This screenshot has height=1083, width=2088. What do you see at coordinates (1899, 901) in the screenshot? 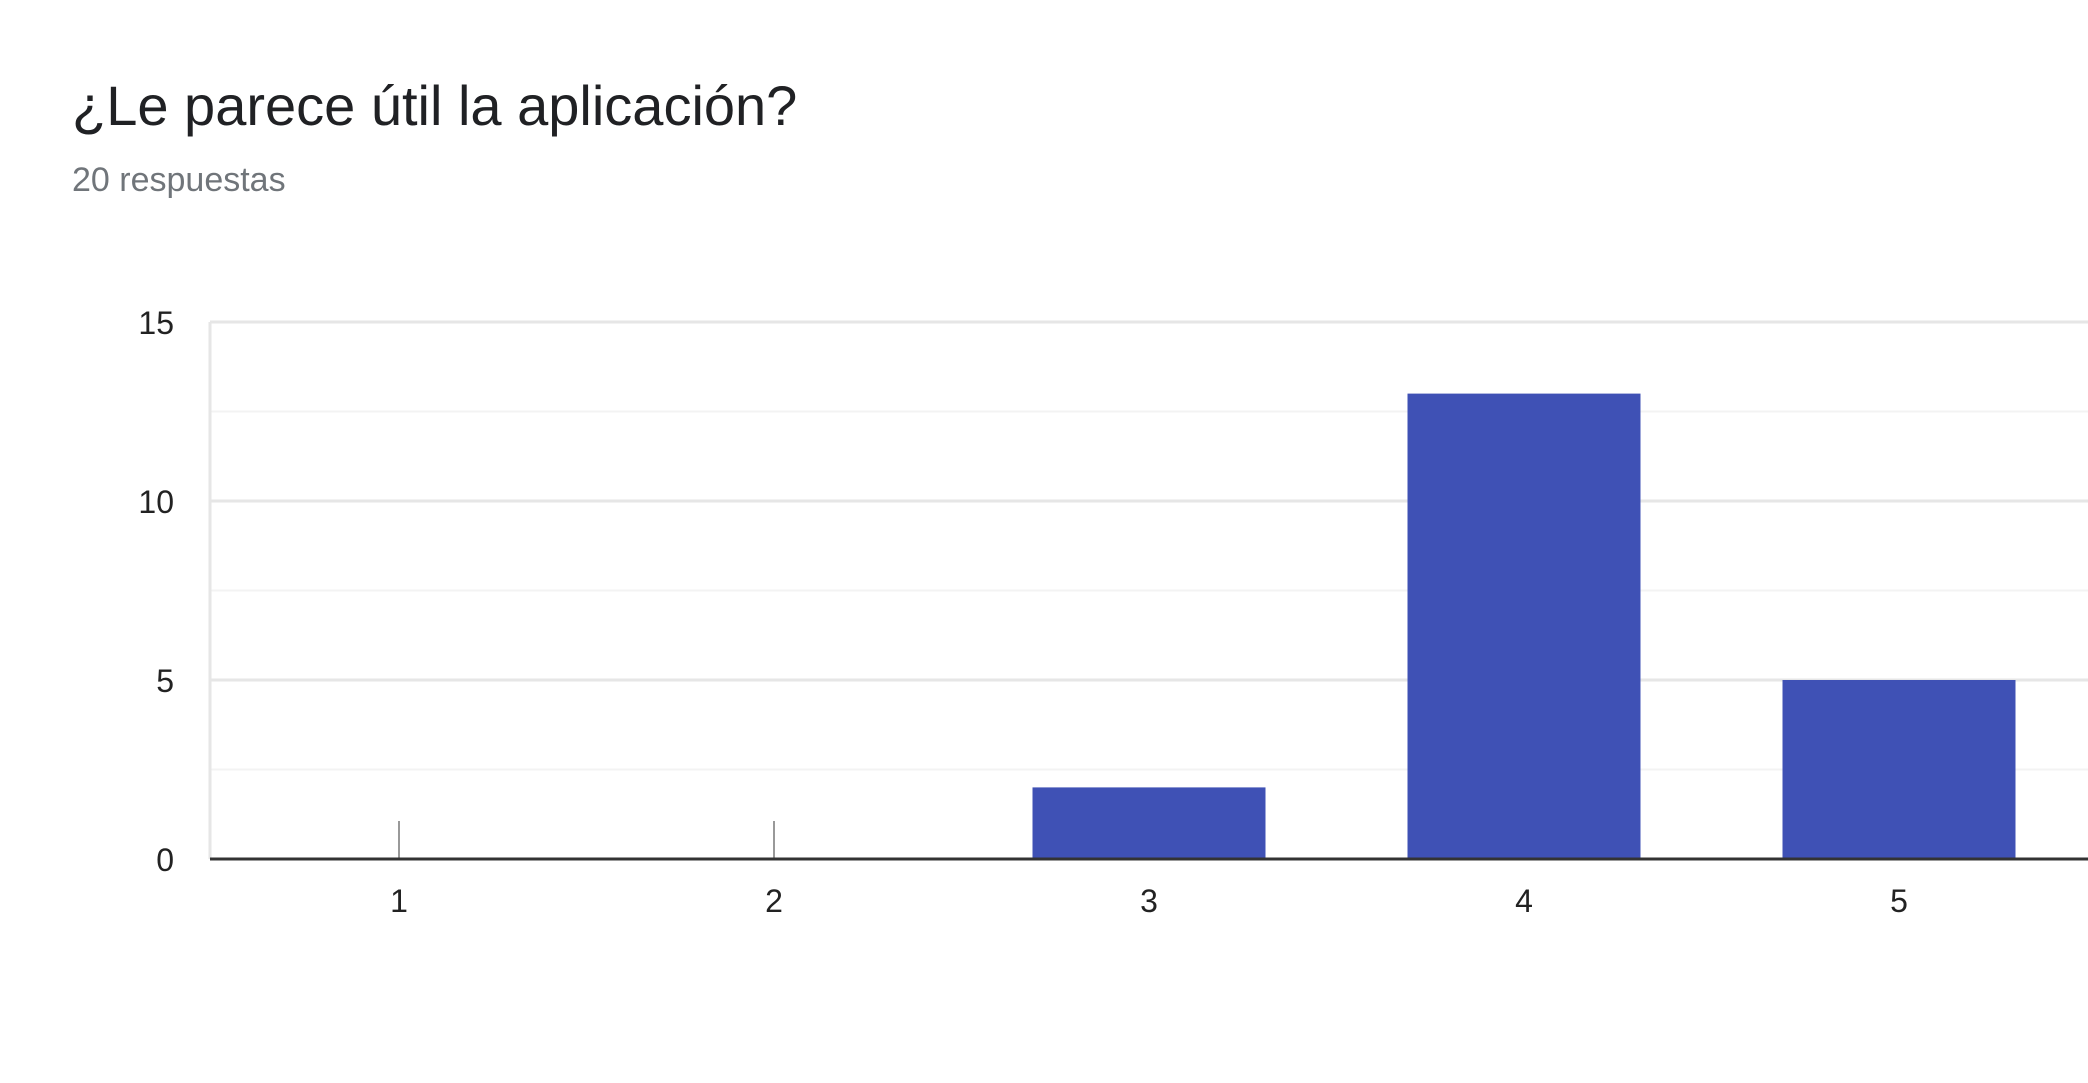
I see `x-tick-label: 5` at bounding box center [1899, 901].